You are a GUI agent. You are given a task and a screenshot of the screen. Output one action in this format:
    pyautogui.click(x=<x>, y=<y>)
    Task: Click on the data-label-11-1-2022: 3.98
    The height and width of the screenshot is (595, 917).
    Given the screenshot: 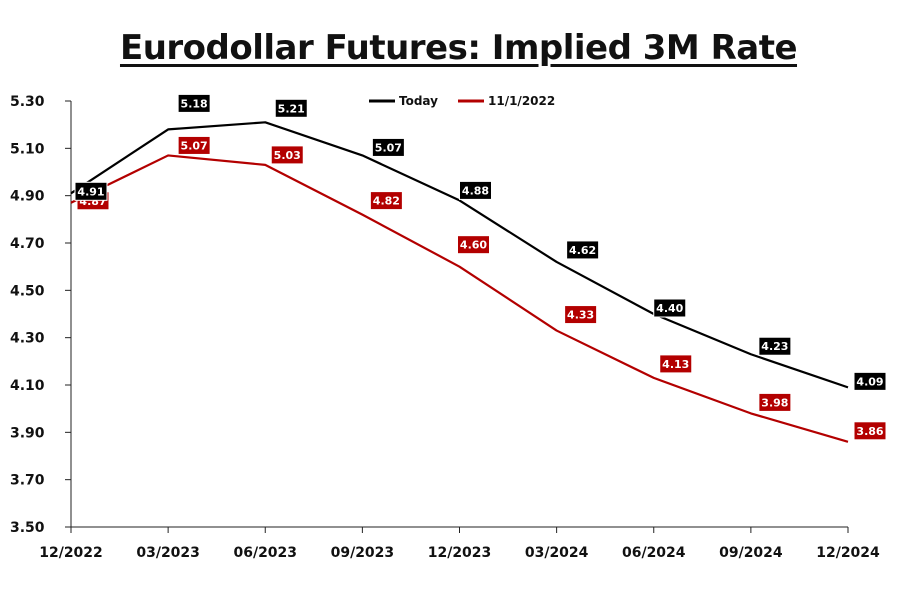 What is the action you would take?
    pyautogui.click(x=775, y=402)
    